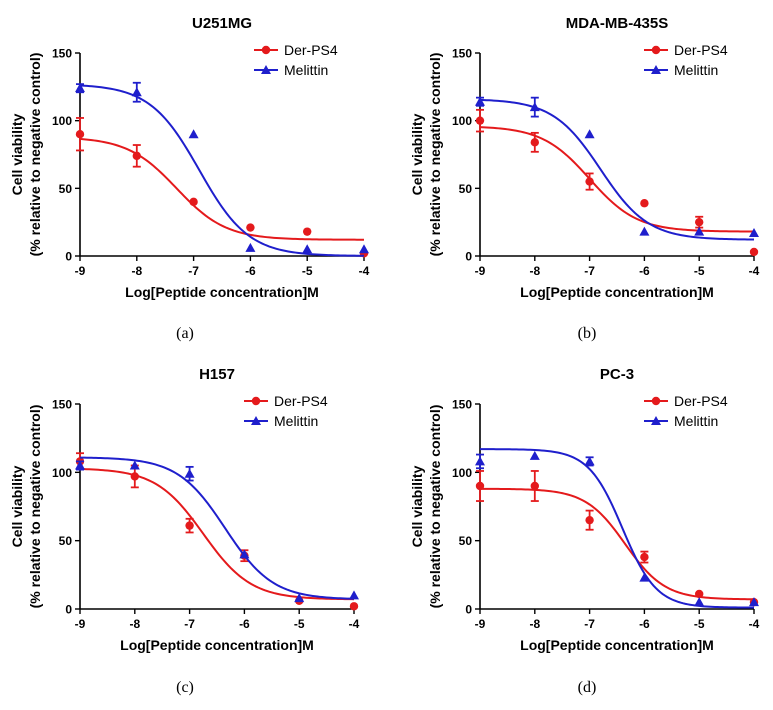 This screenshot has width=773, height=710. What do you see at coordinates (185, 333) in the screenshot?
I see `panel-caption: (a)` at bounding box center [185, 333].